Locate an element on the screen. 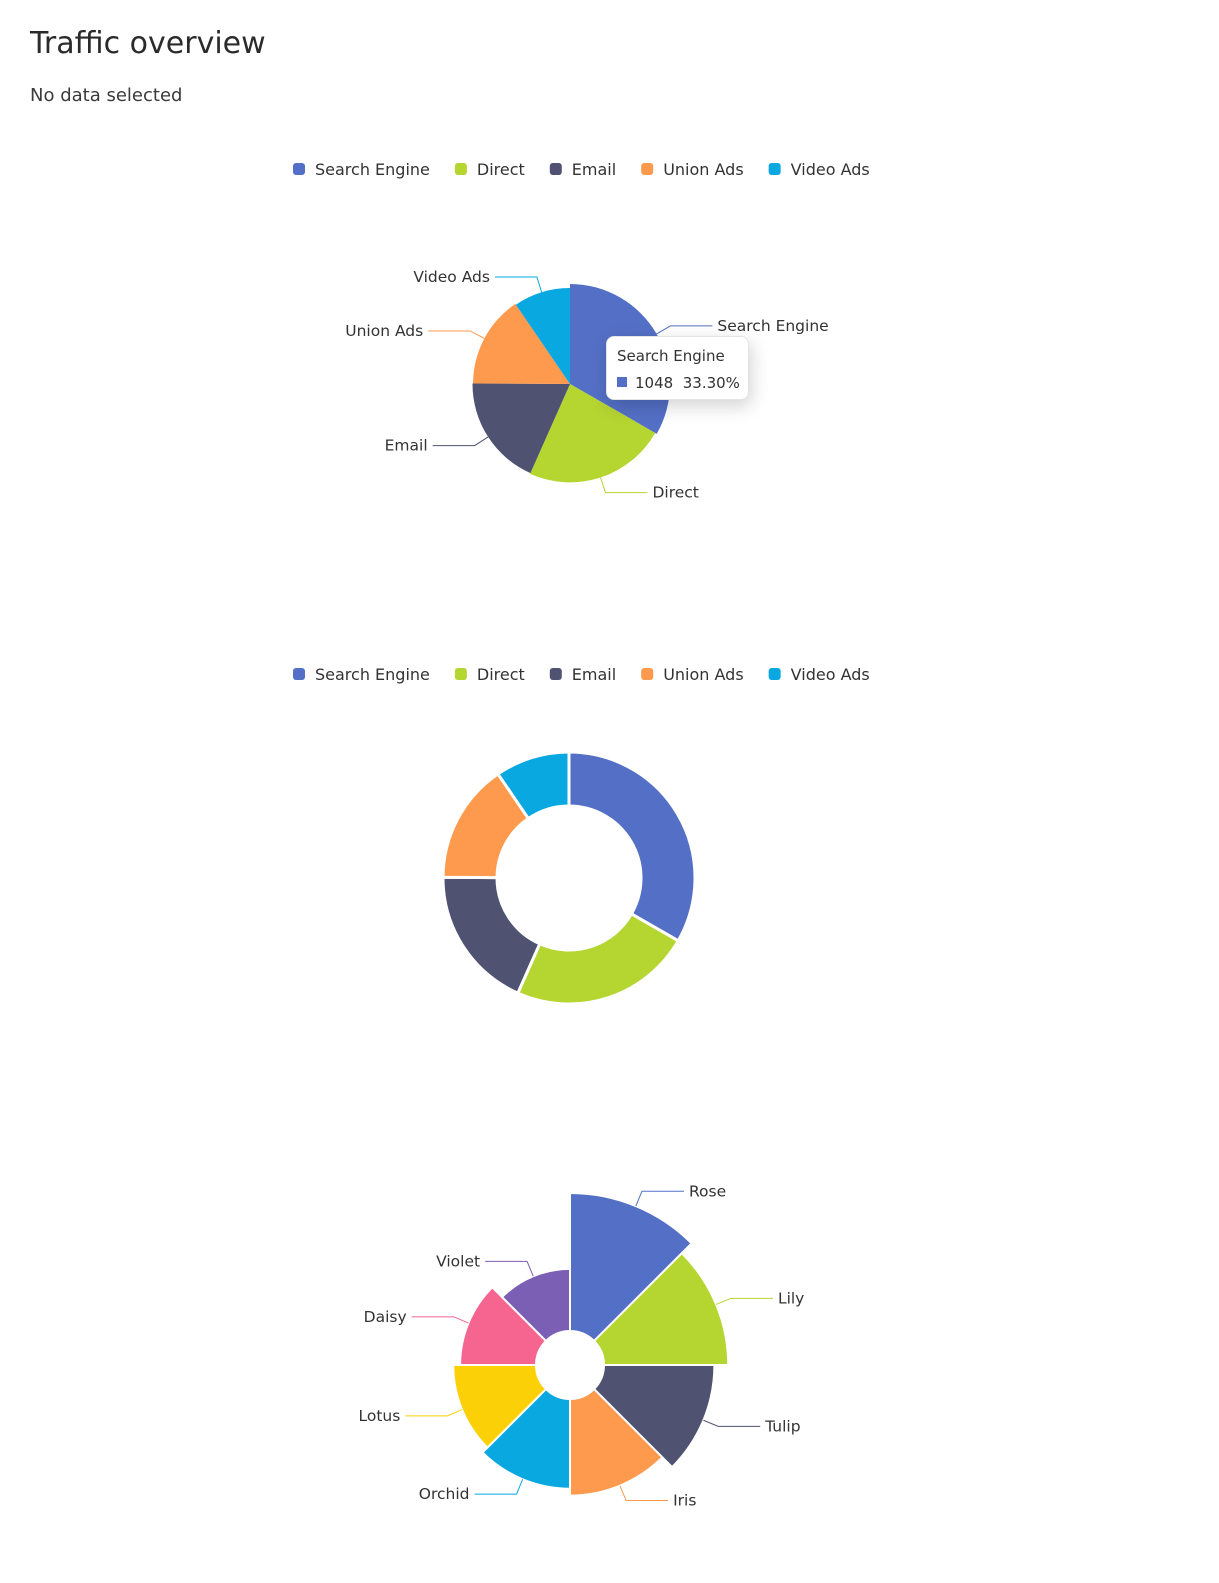  label-daisy: Daisy is located at coordinates (385, 1317).